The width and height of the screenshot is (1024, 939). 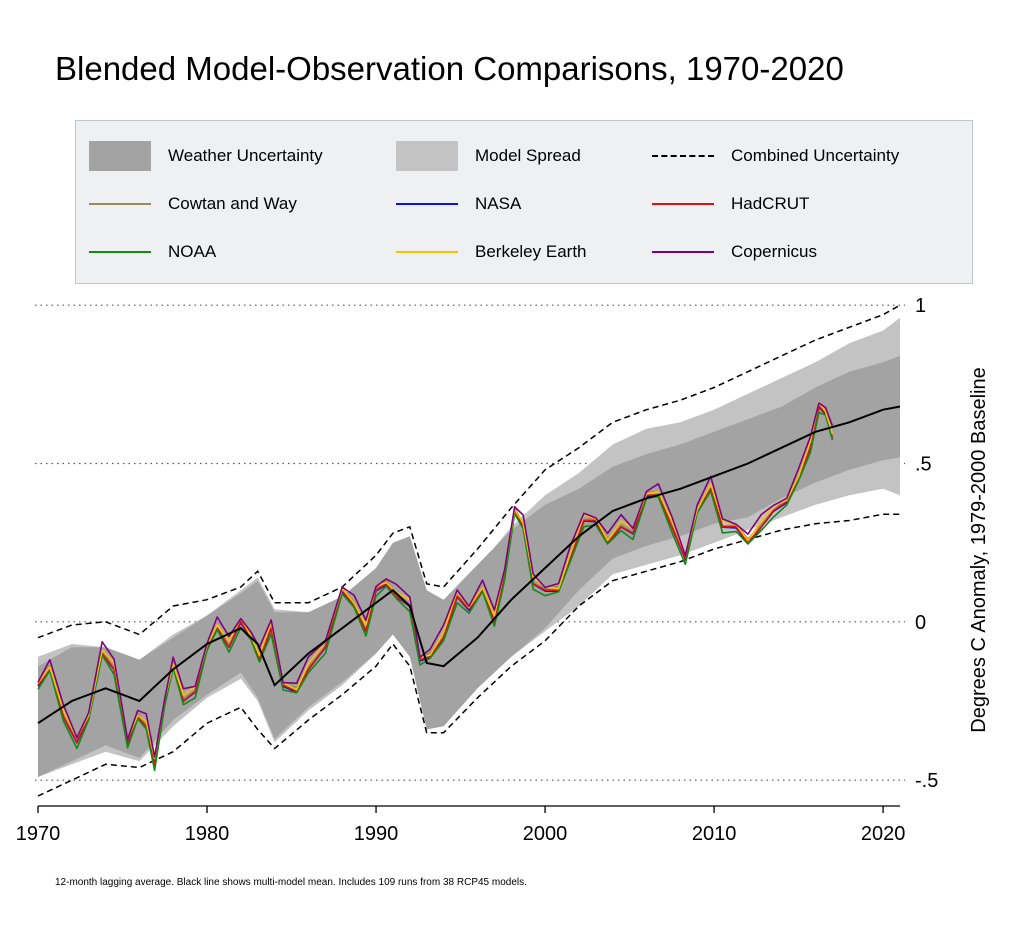 I want to click on legend-item-copernicus: Copernicus, so click(x=734, y=252).